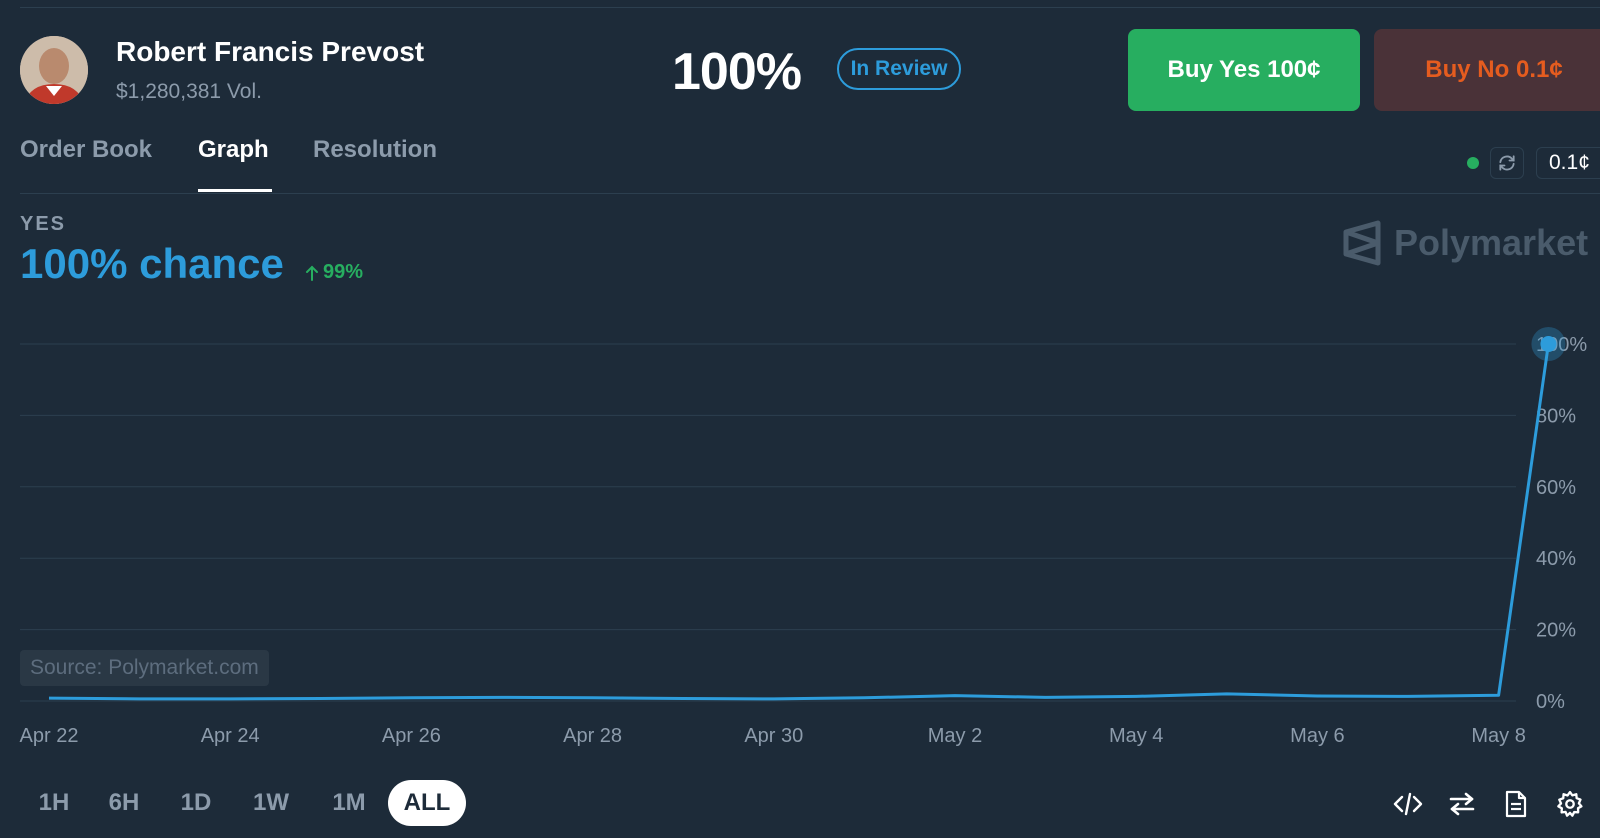 This screenshot has height=838, width=1600. I want to click on refresh-icon, so click(1507, 163).